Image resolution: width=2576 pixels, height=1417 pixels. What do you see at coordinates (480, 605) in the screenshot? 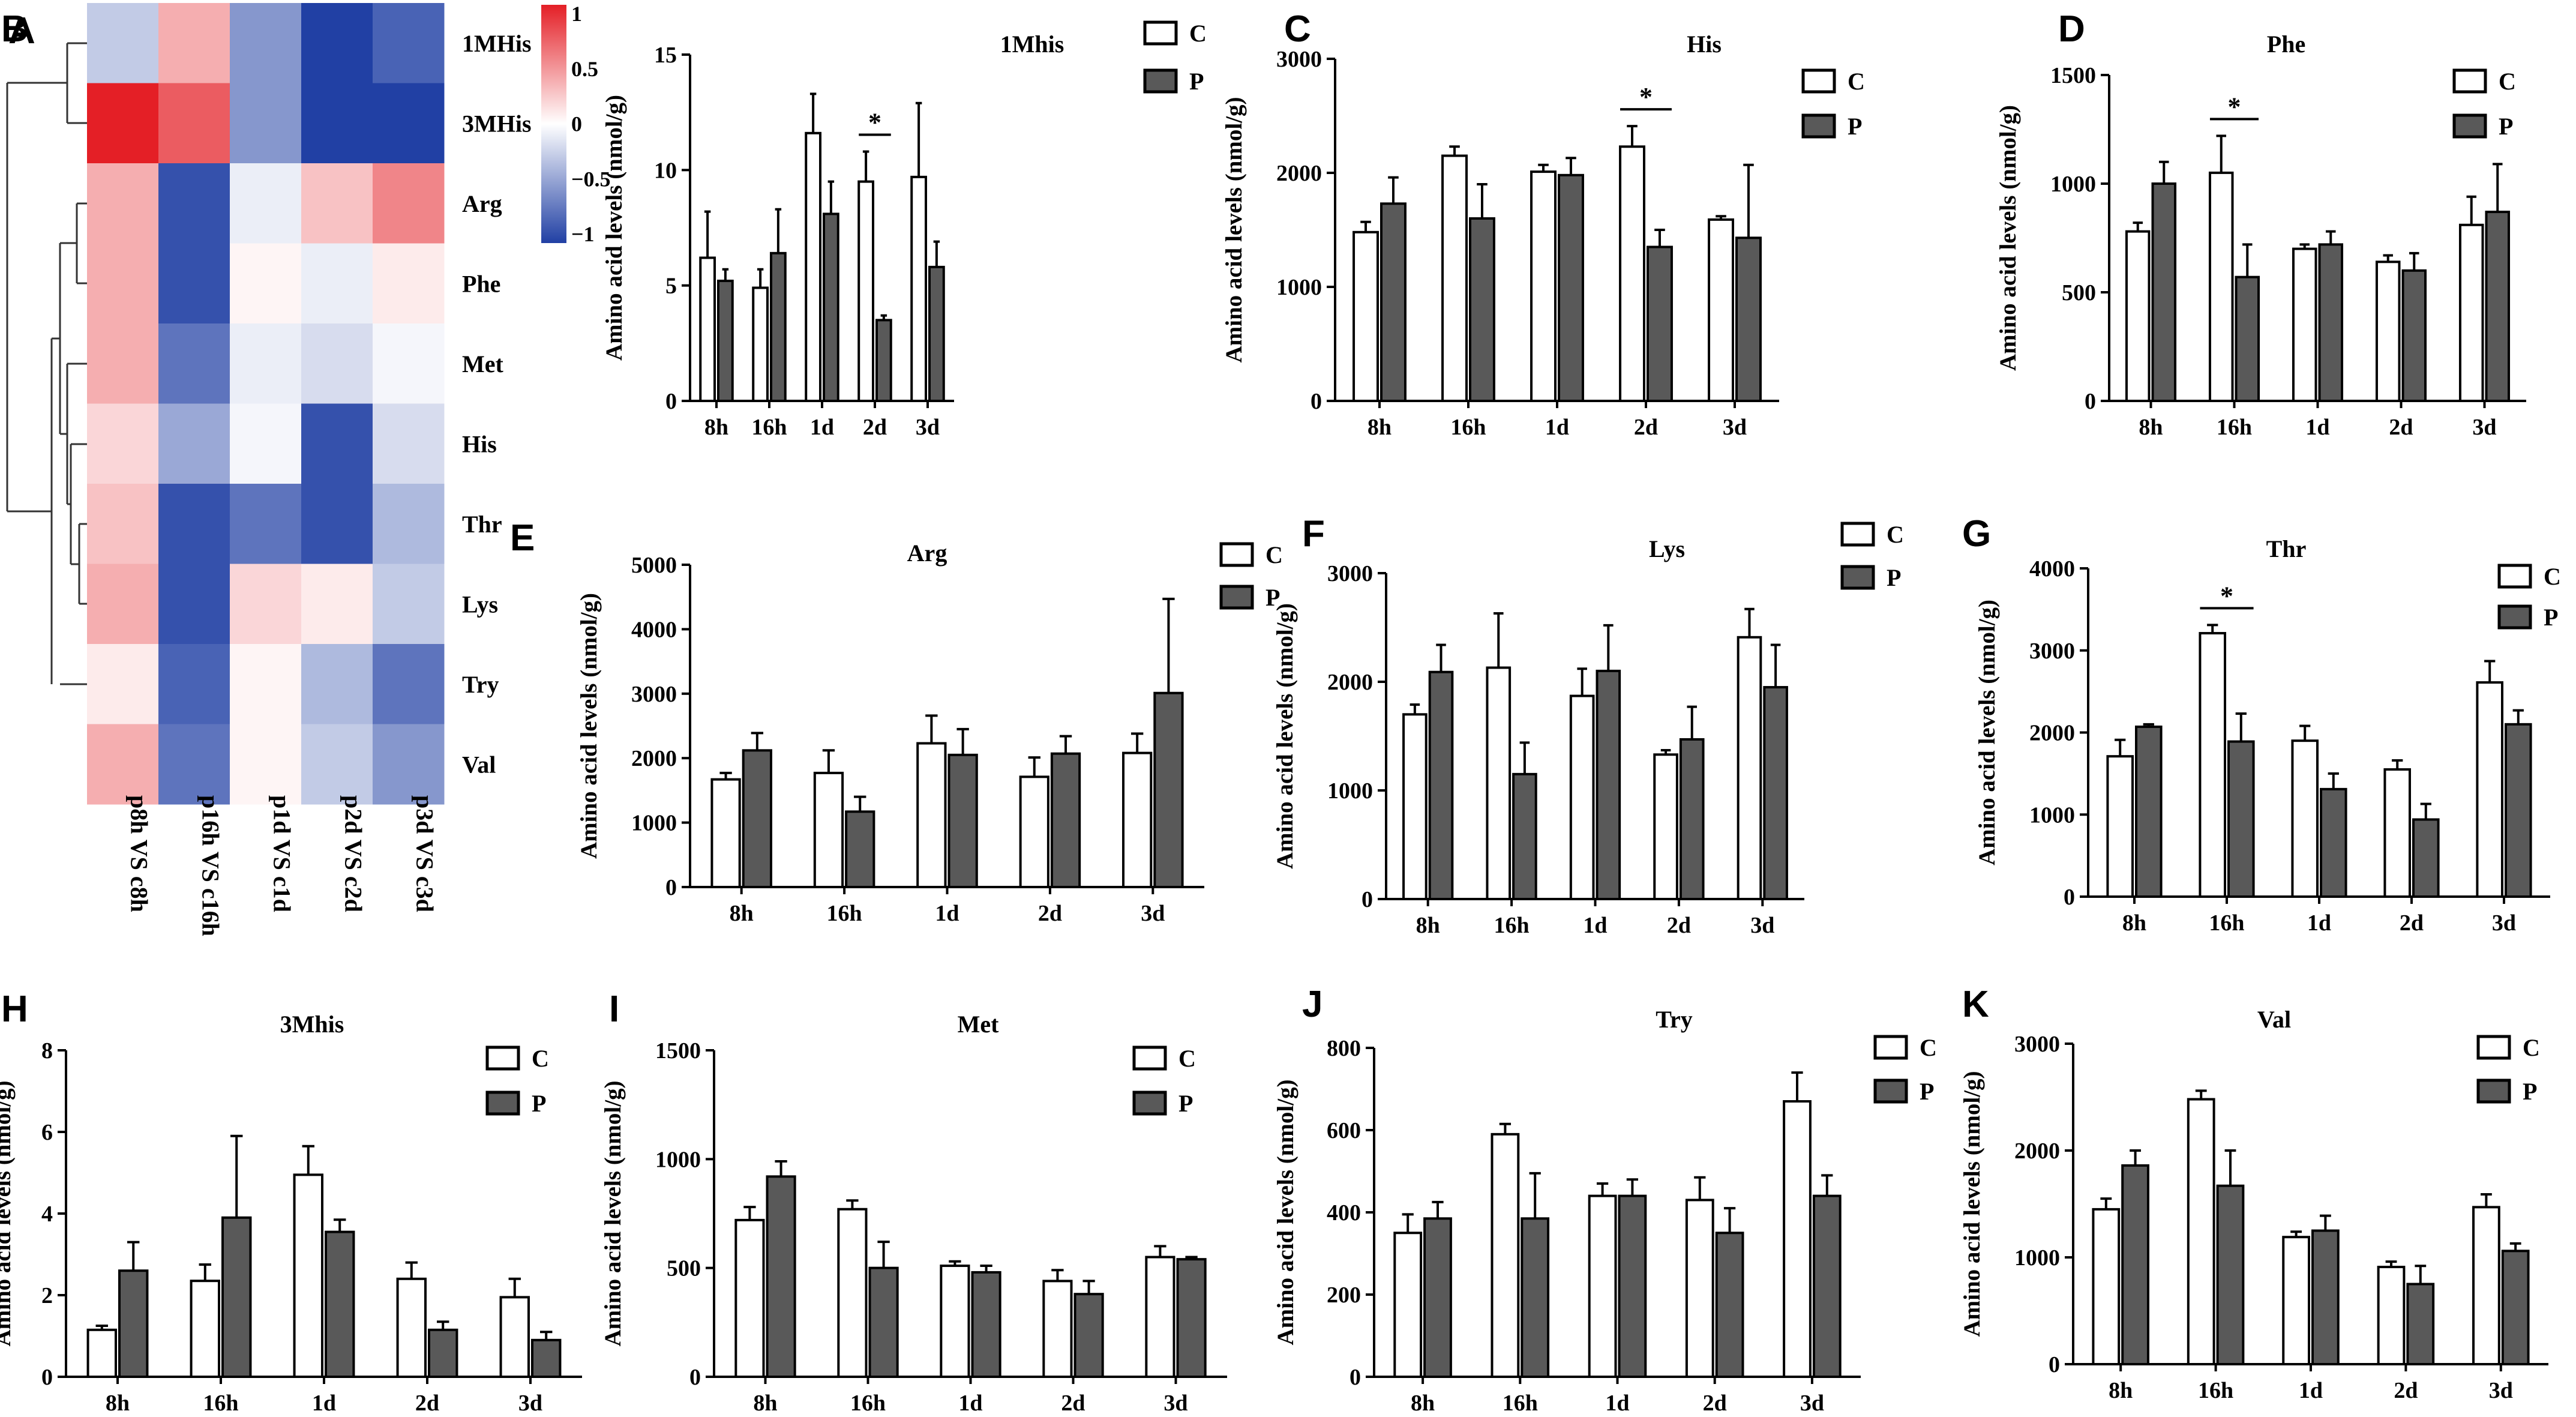
I see `heatmap-row-label: Lys` at bounding box center [480, 605].